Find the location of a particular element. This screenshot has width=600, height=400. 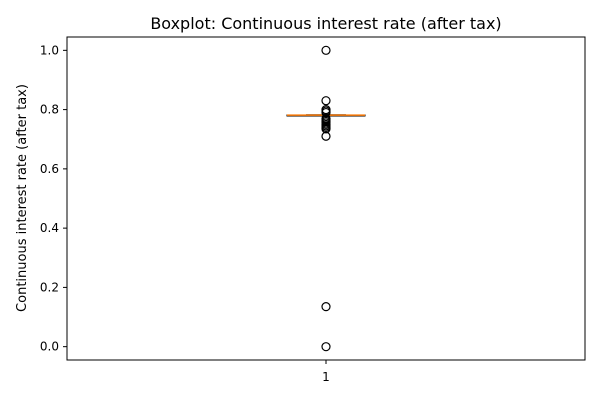

y-tick-label: 0.0 is located at coordinates (49, 347).